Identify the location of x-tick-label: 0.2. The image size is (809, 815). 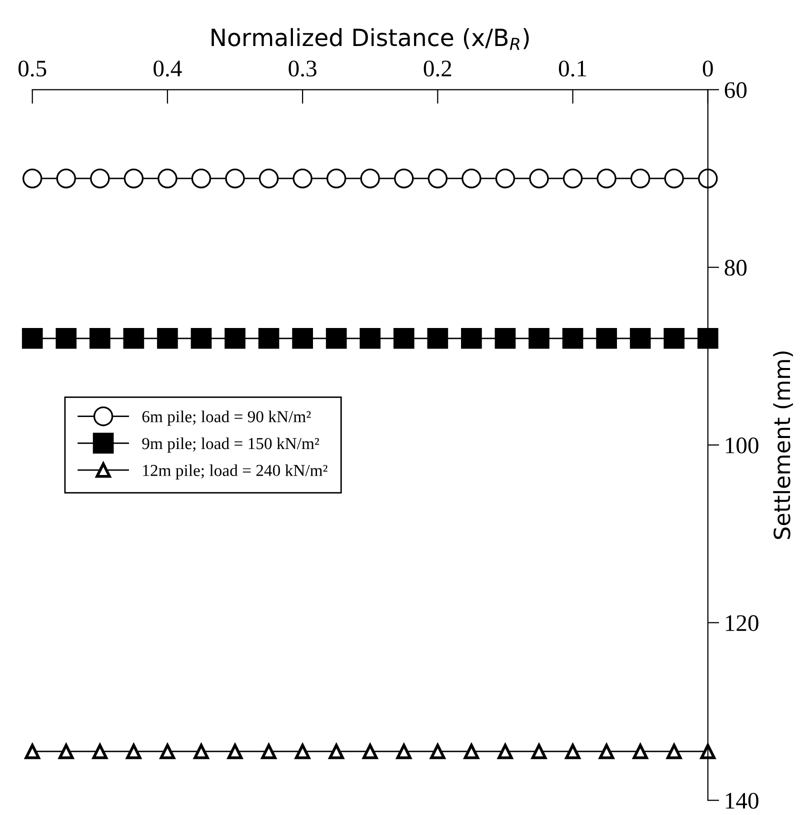
(438, 68).